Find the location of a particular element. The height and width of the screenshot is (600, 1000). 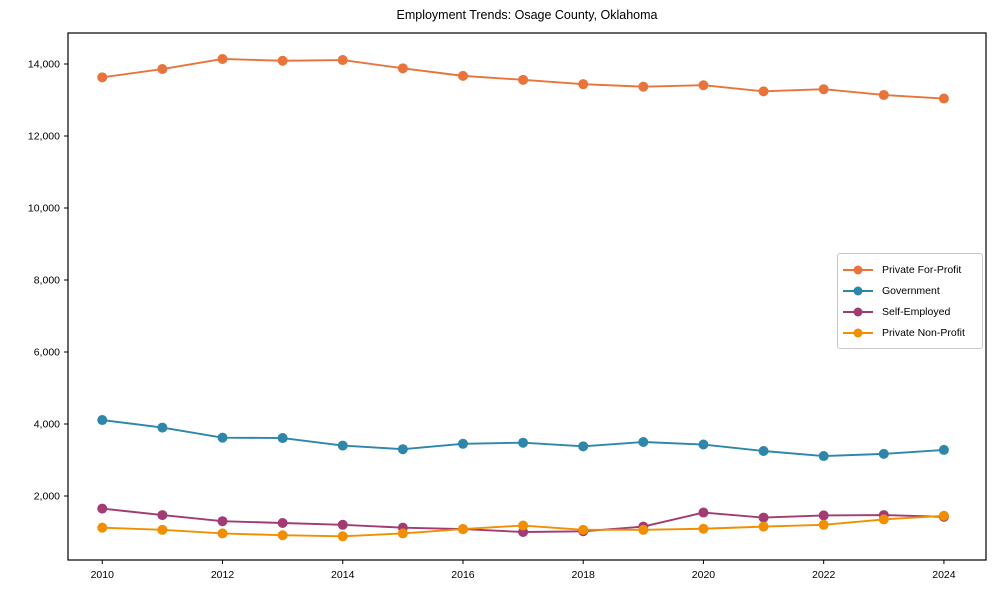

legend-entry-private-for-profit: Private For-Profit is located at coordinates (909, 269).